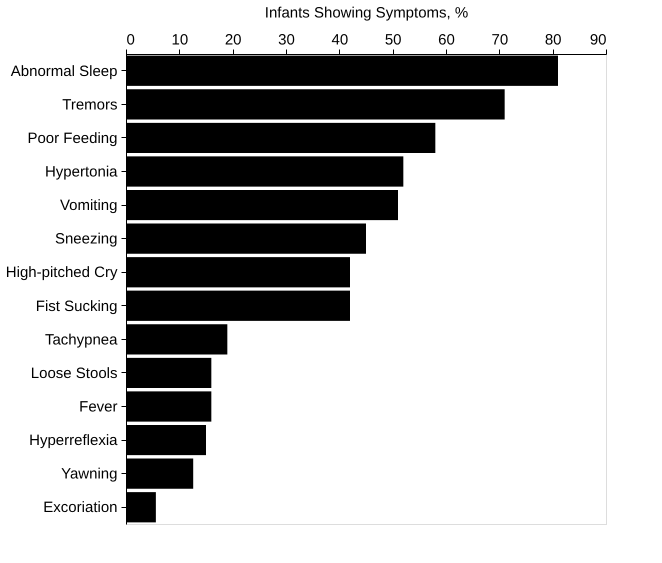  Describe the element at coordinates (62, 273) in the screenshot. I see `y-tick-label: High-pitched Cry` at that location.